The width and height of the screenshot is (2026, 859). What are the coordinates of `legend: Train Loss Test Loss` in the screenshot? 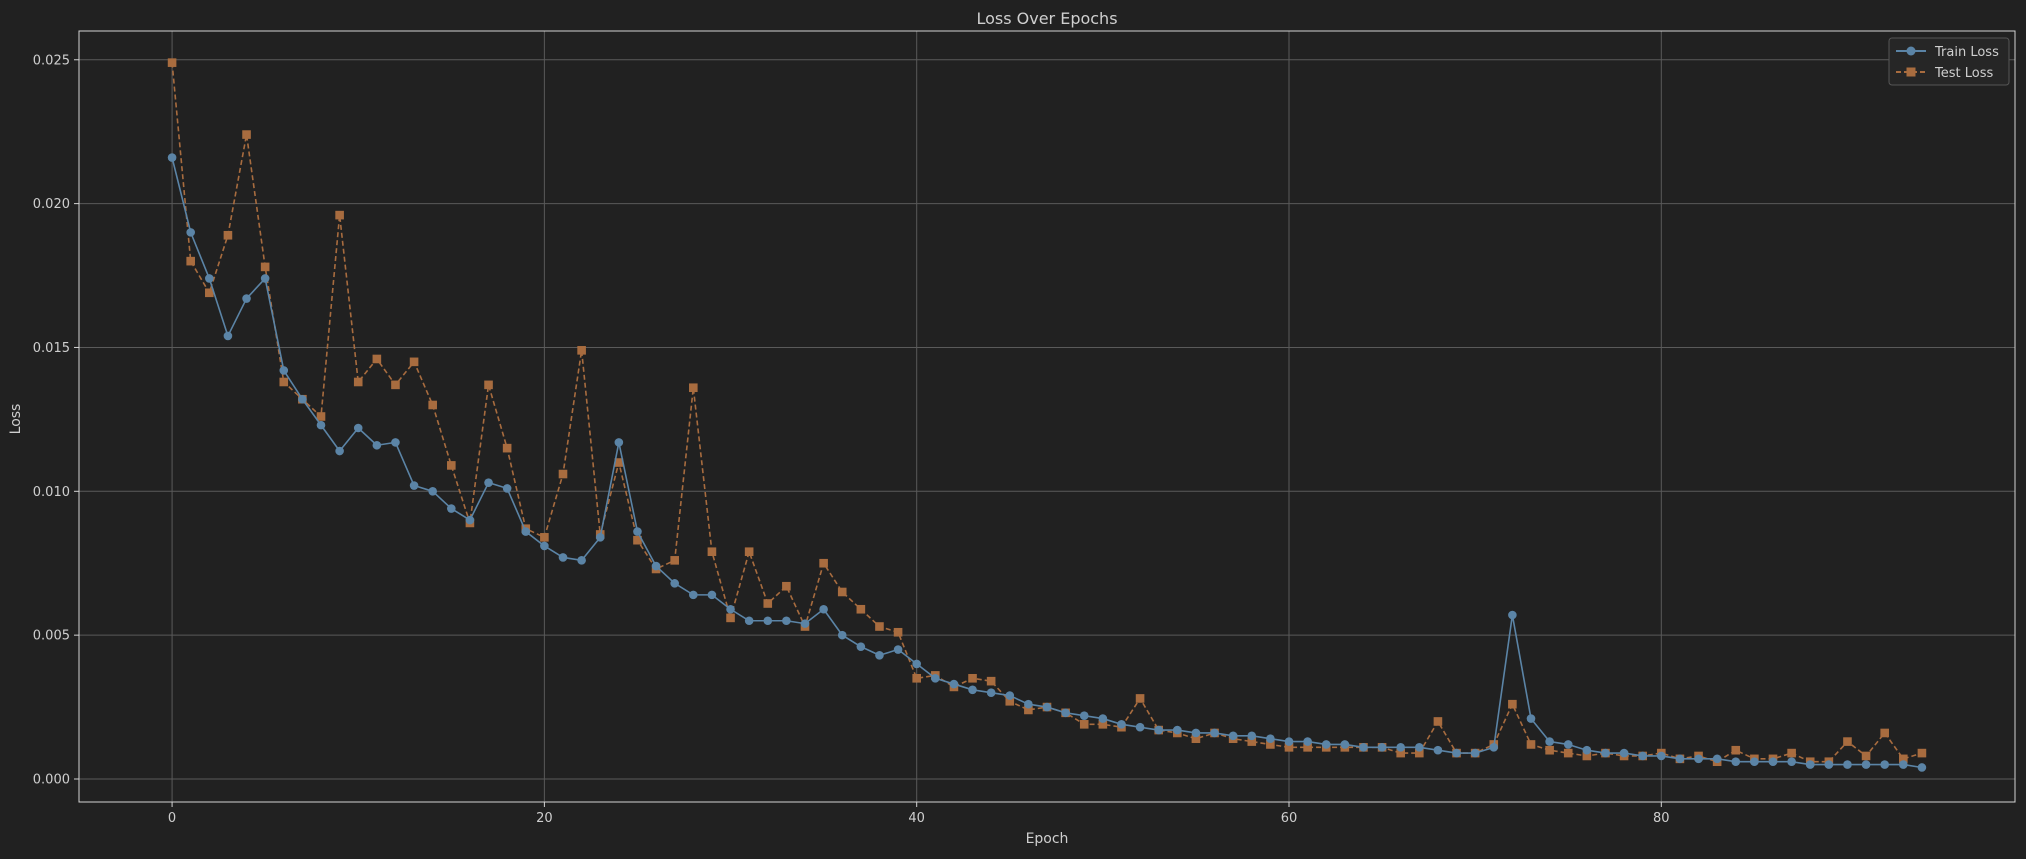 It's located at (1949, 61).